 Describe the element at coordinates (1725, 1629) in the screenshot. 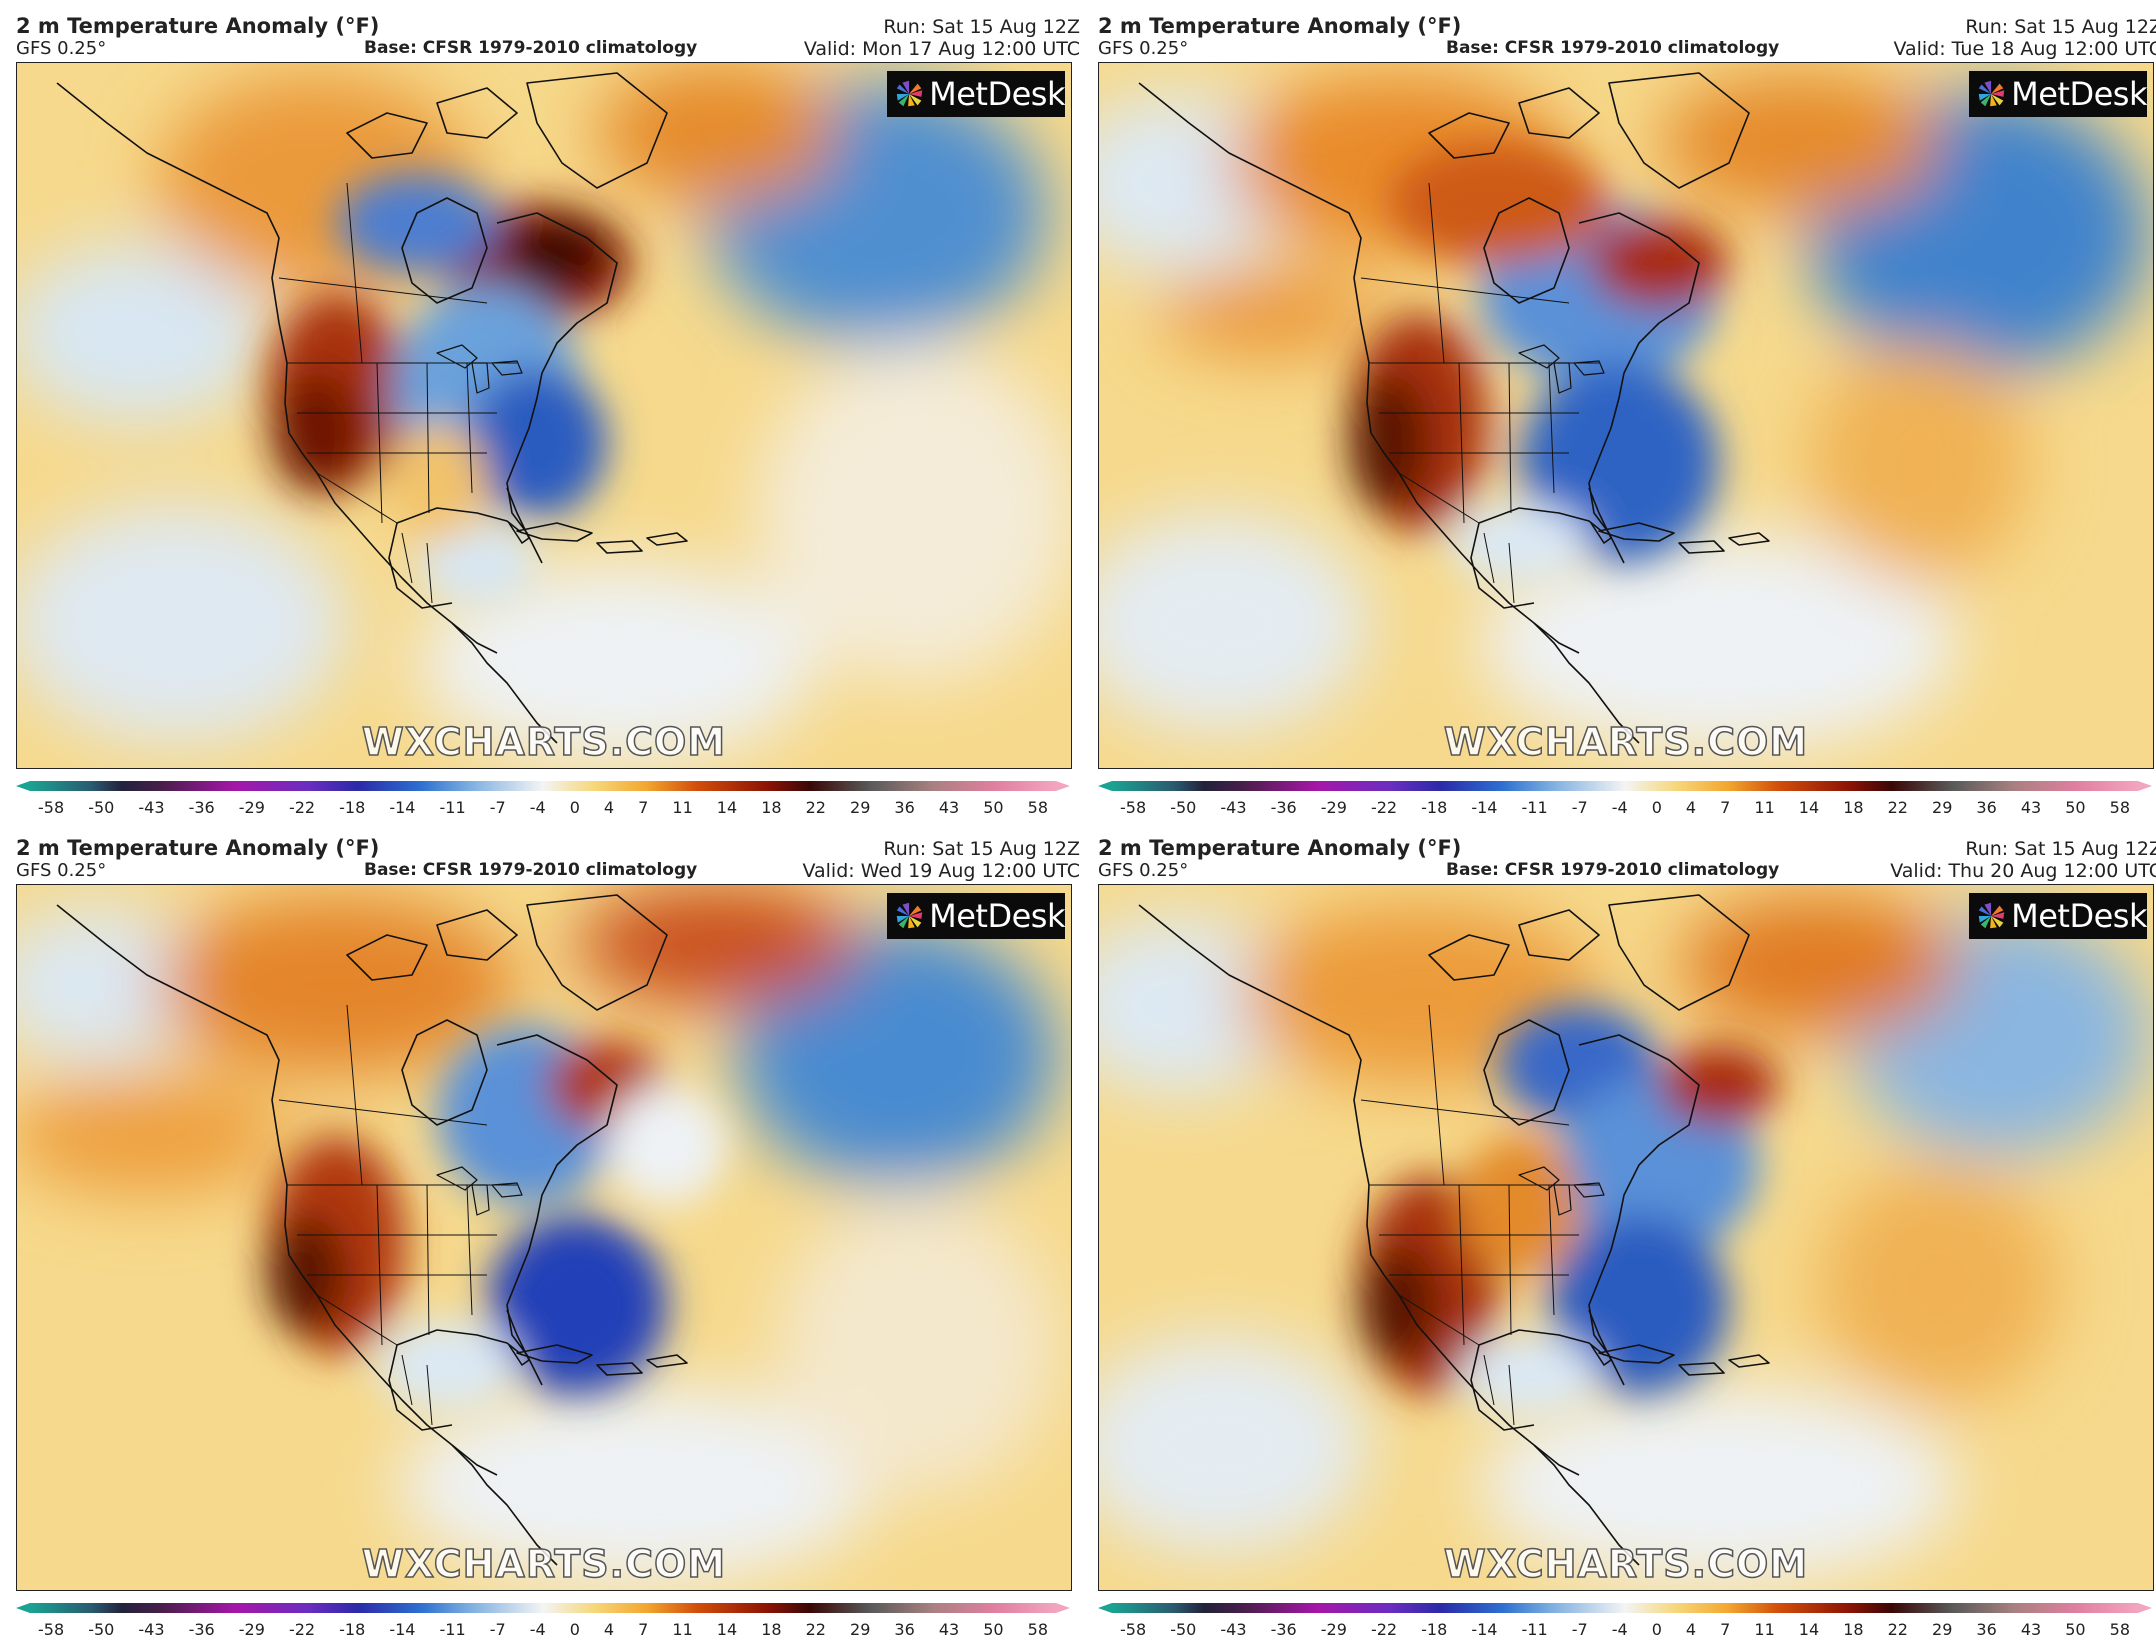

I see `colorbar-tick-label: 7` at that location.